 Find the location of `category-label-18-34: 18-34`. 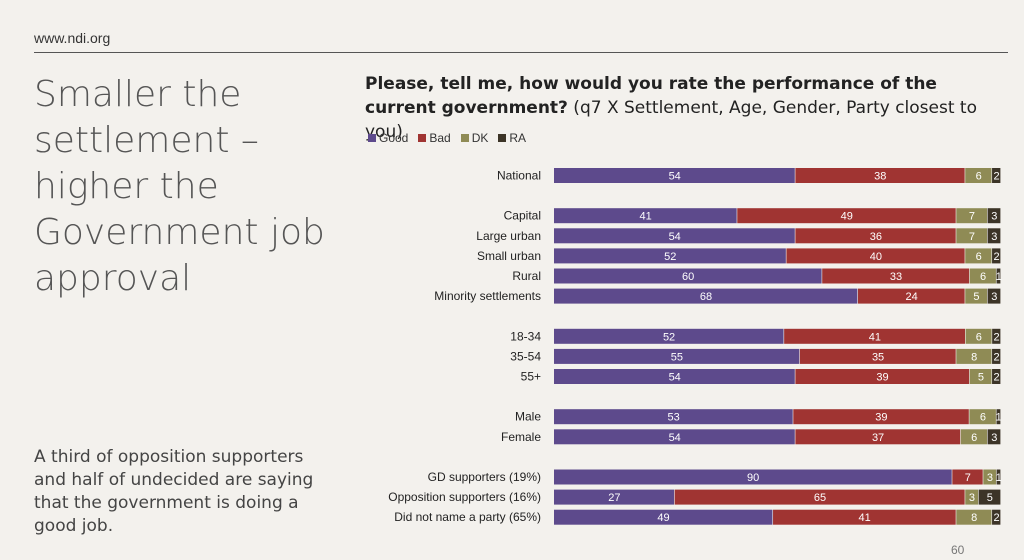

category-label-18-34: 18-34 is located at coordinates (525, 336).